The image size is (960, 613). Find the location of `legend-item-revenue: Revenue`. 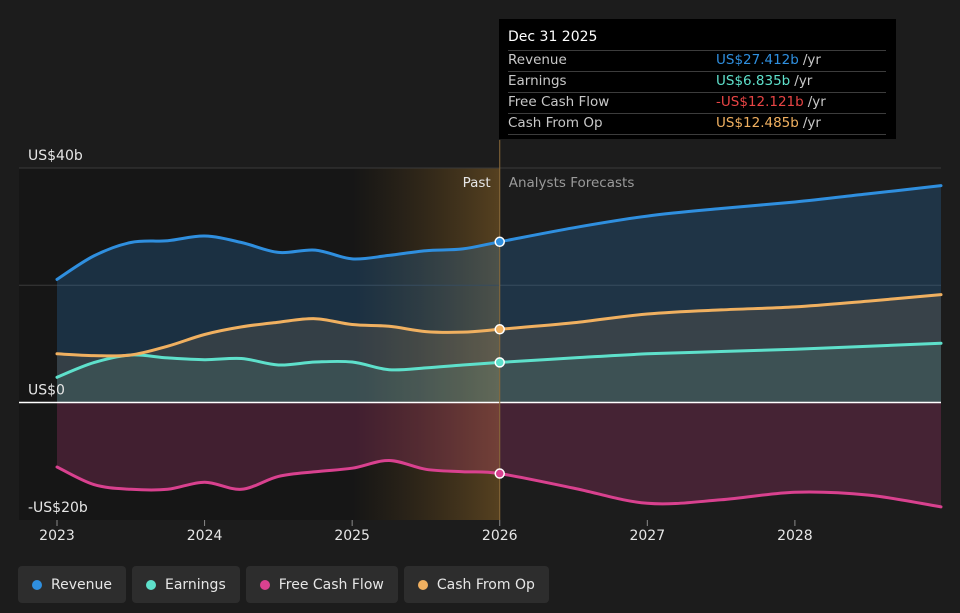

legend-item-revenue: Revenue is located at coordinates (72, 584).